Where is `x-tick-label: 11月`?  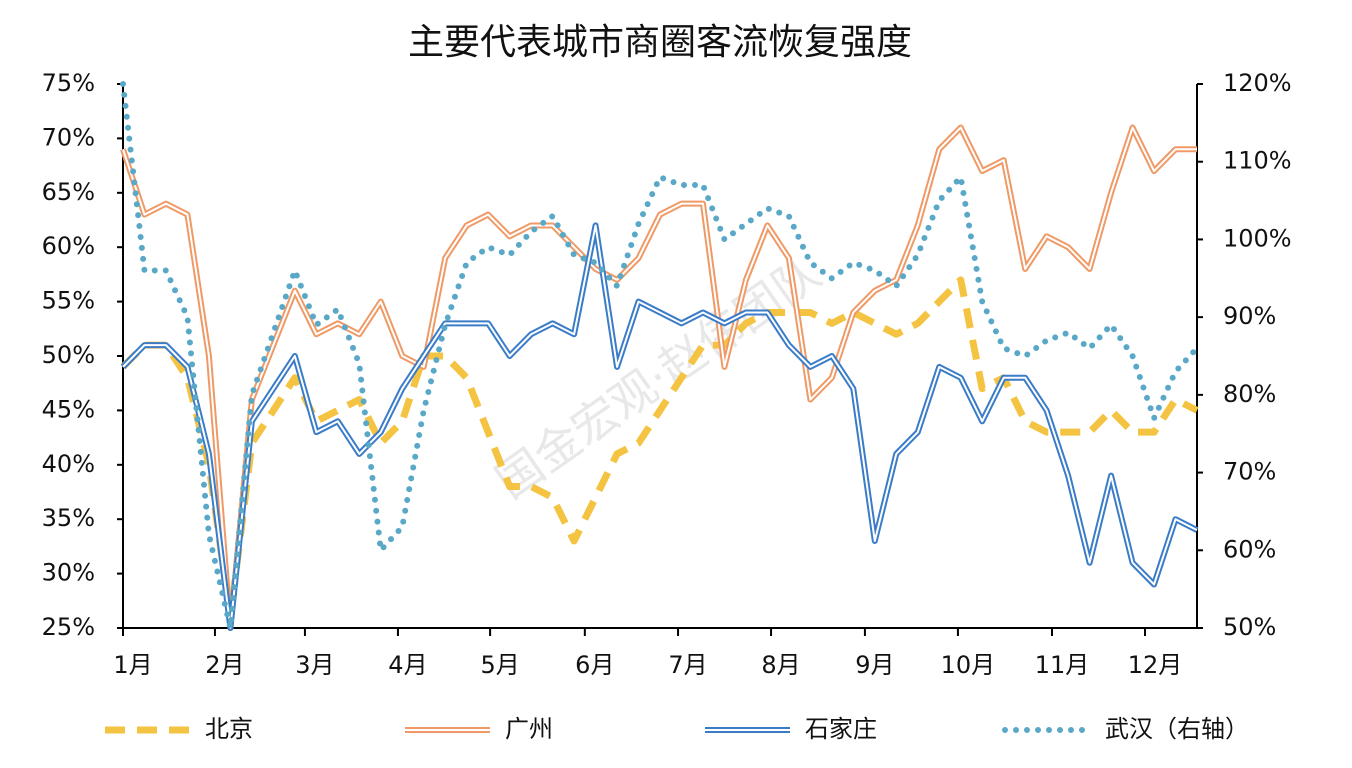
x-tick-label: 11月 is located at coordinates (1062, 665).